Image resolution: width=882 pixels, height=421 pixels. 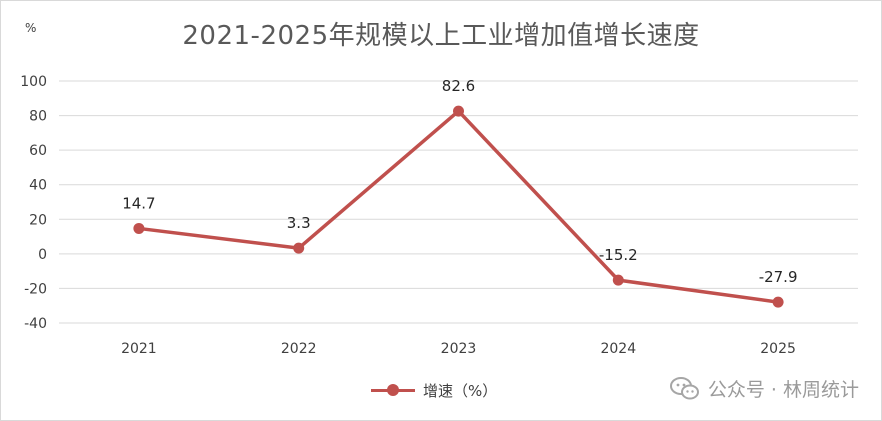 I want to click on legend: 增速（%）, so click(x=434, y=390).